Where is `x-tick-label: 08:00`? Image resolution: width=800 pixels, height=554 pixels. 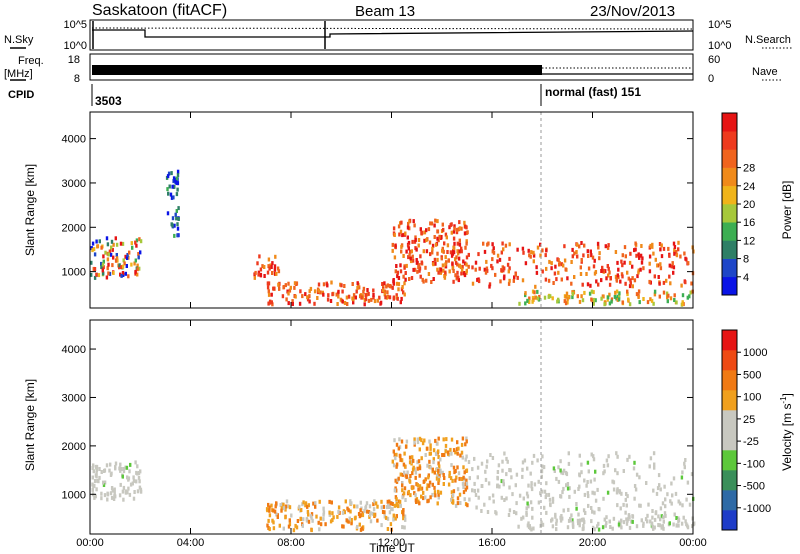
x-tick-label: 08:00 is located at coordinates (291, 543).